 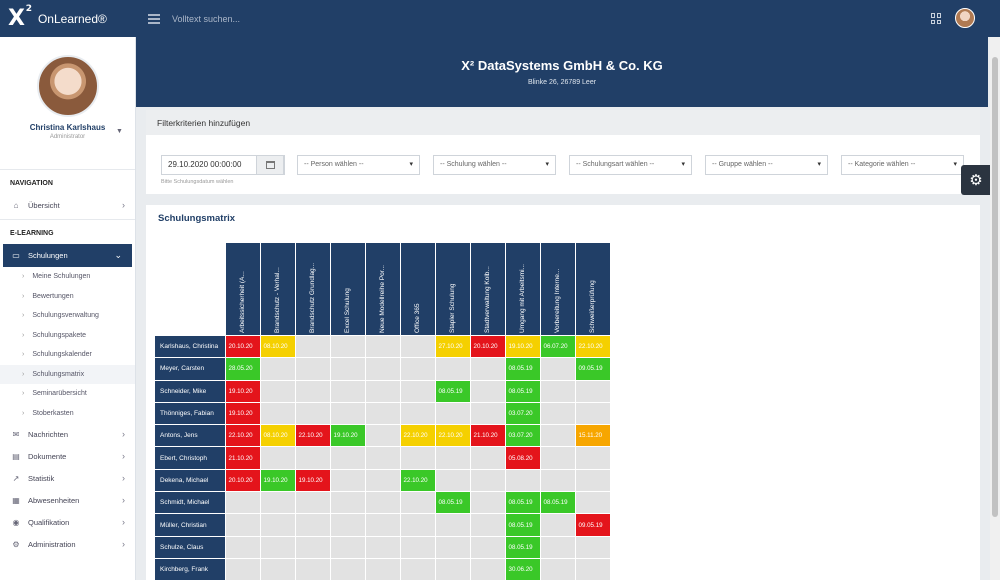 What do you see at coordinates (68, 434) in the screenshot?
I see `sidebar-item-nachrichten: ✉ Nachrichten ›` at bounding box center [68, 434].